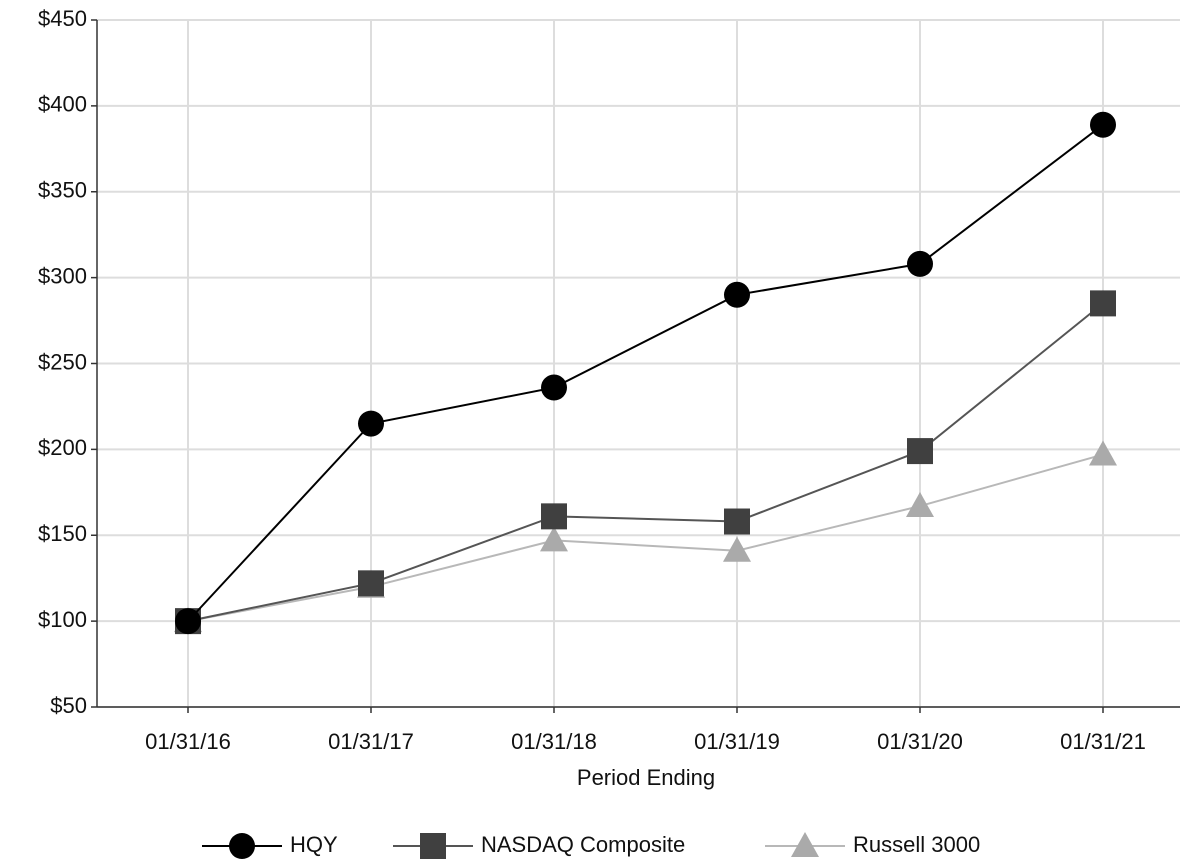  What do you see at coordinates (920, 741) in the screenshot?
I see `x-tick-label: 01/31/20` at bounding box center [920, 741].